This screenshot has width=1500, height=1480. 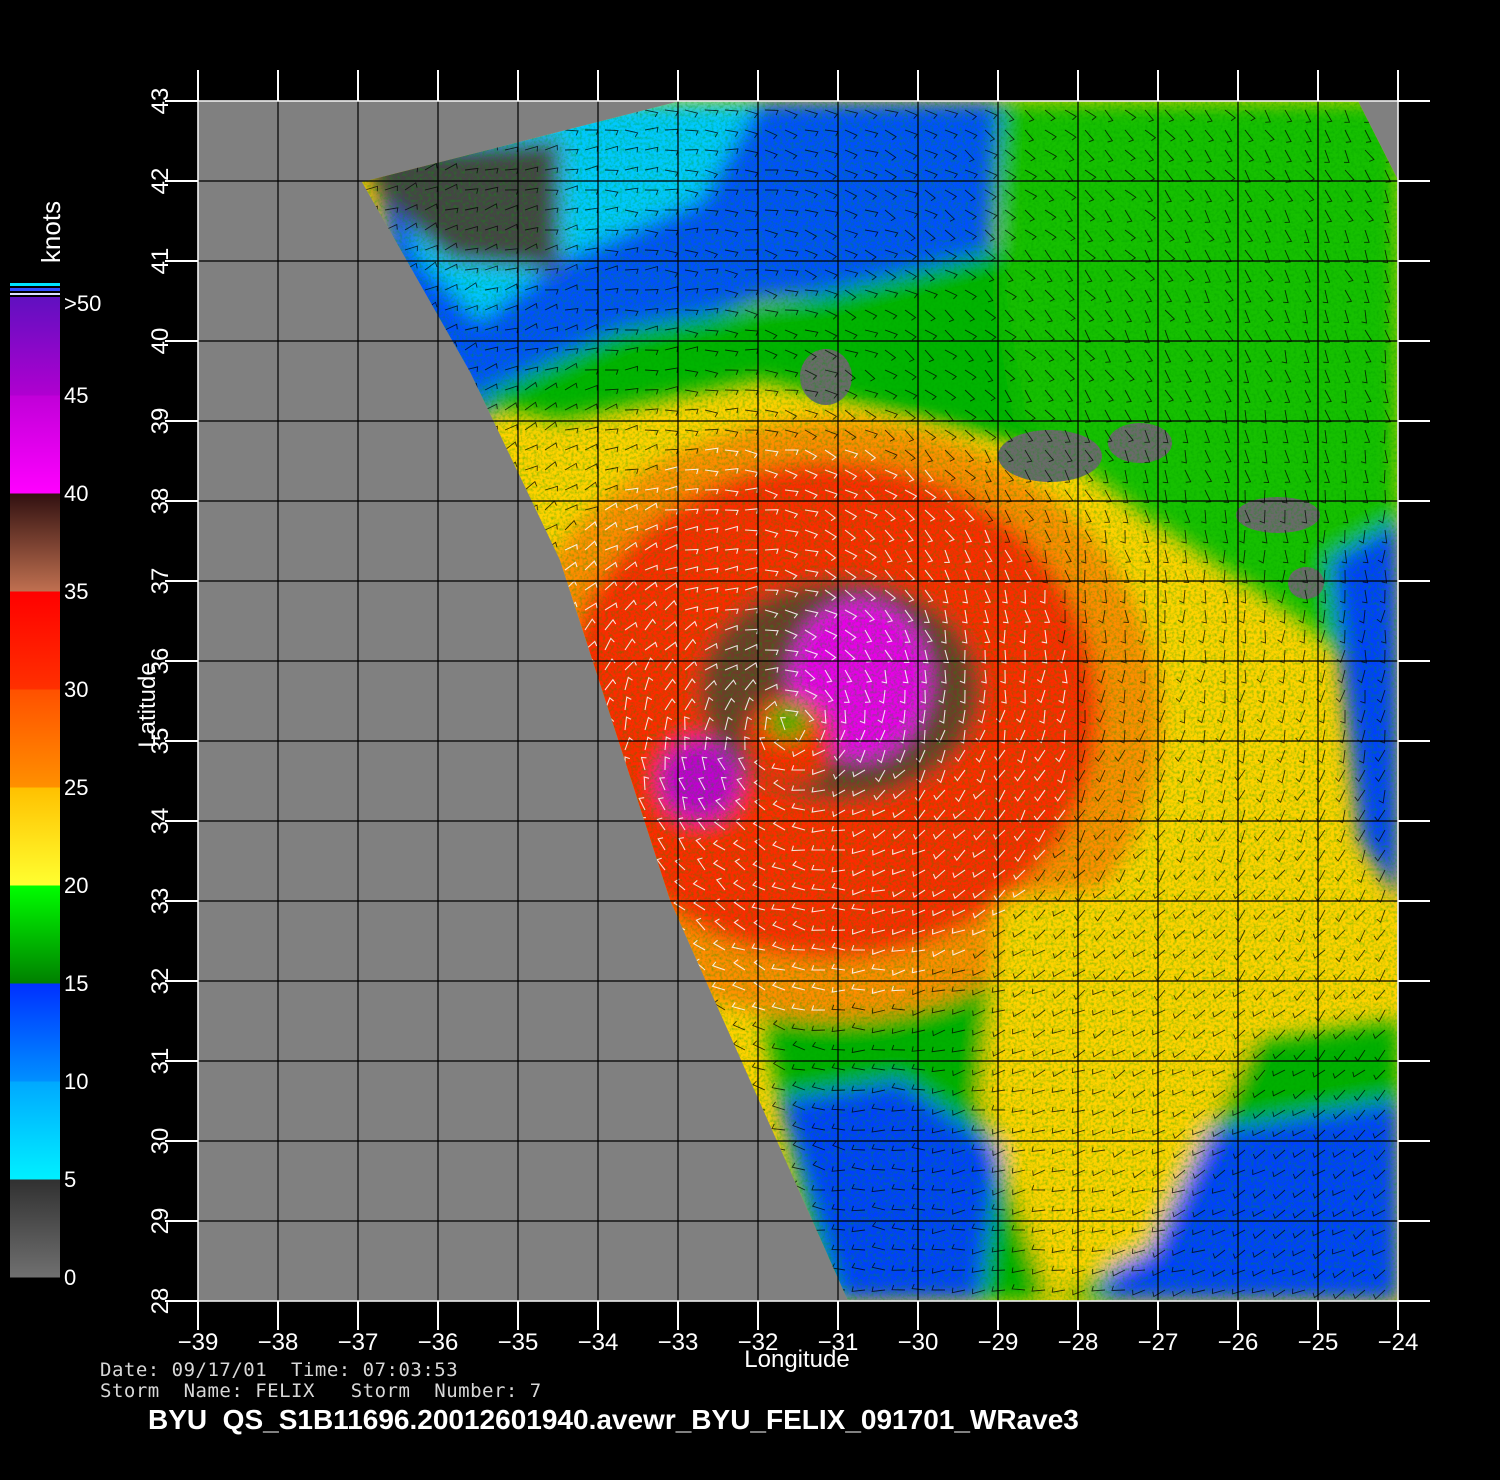 I want to click on y-tick-label: 39, so click(x=160, y=421).